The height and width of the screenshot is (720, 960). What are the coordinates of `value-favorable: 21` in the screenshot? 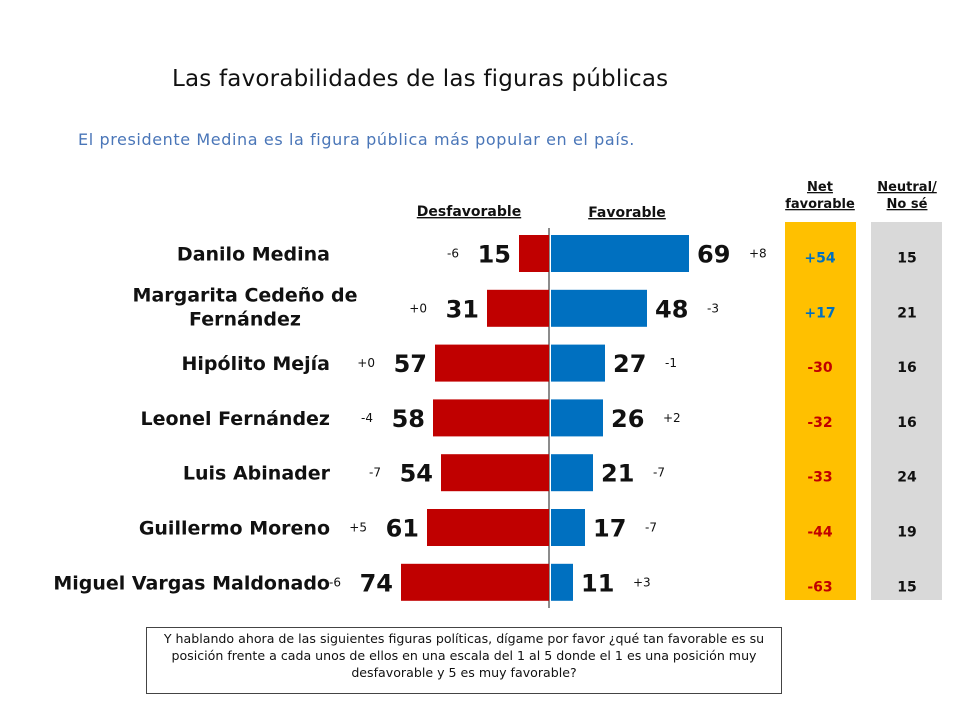 It's located at (617, 474).